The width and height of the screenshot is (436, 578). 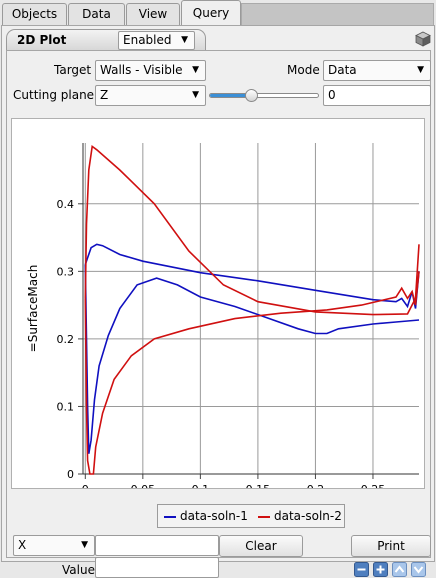 What do you see at coordinates (85, 485) in the screenshot?
I see `x-tick-label: 0` at bounding box center [85, 485].